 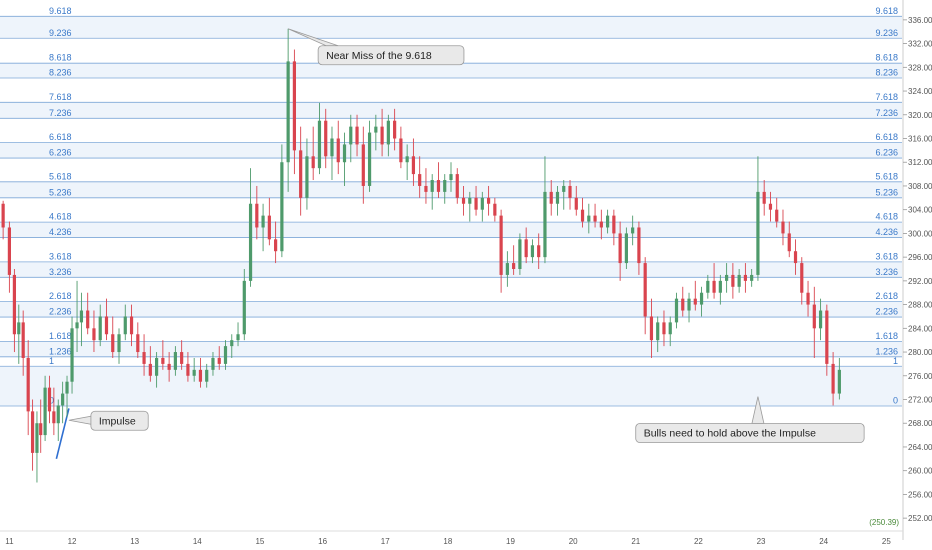 What do you see at coordinates (920, 494) in the screenshot?
I see `y-tick-label: 256.00` at bounding box center [920, 494].